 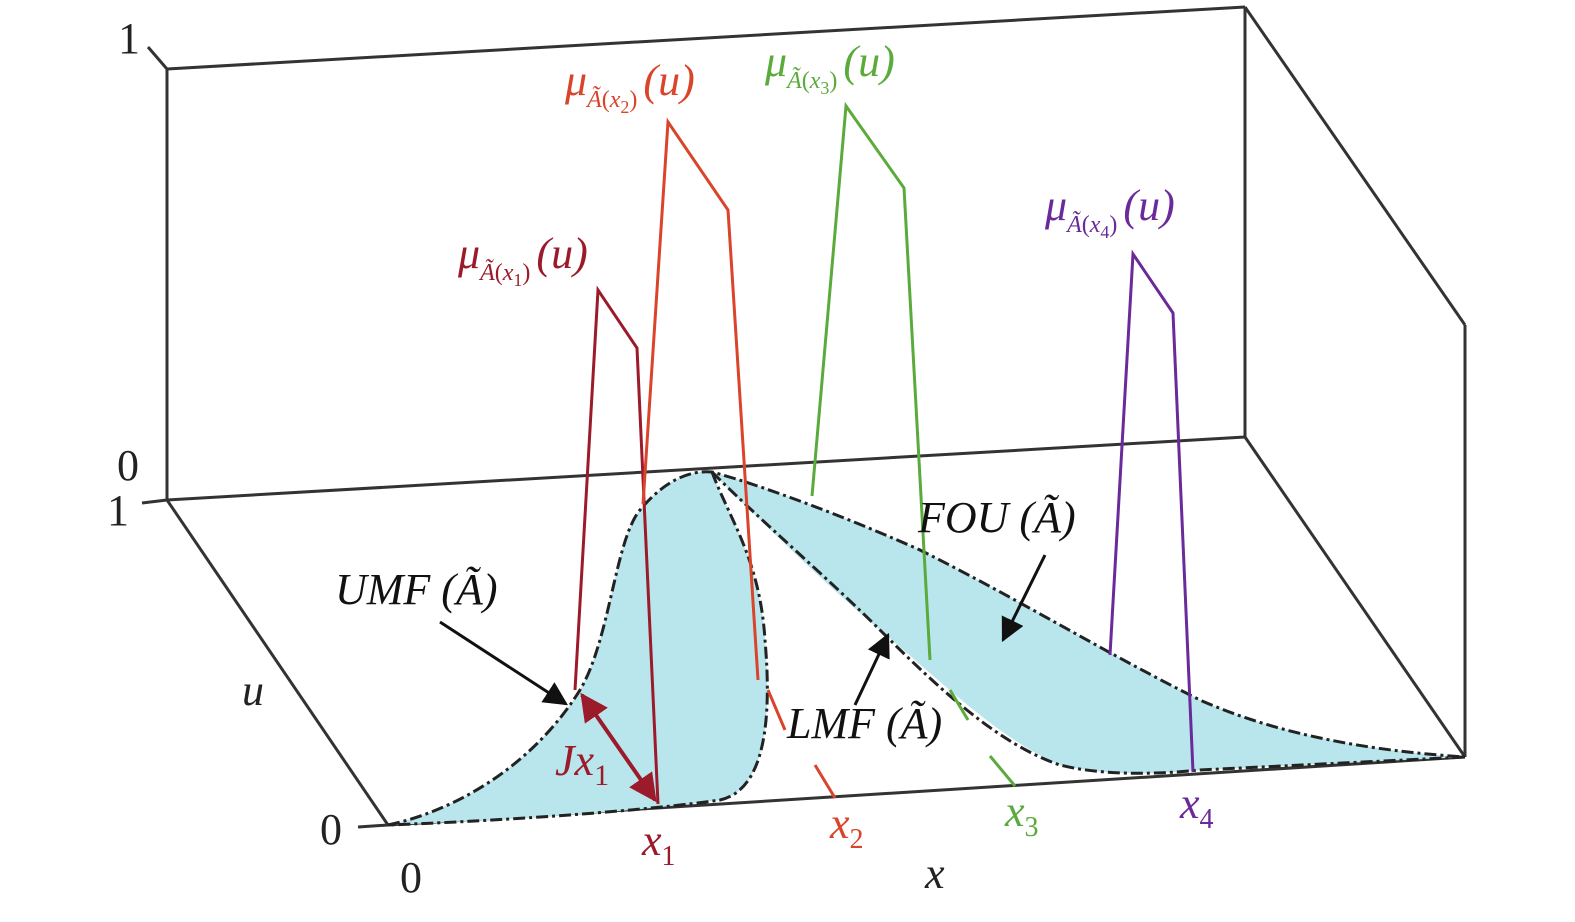 What do you see at coordinates (1355, 597) in the screenshot?
I see `frame-right-floor-depth` at bounding box center [1355, 597].